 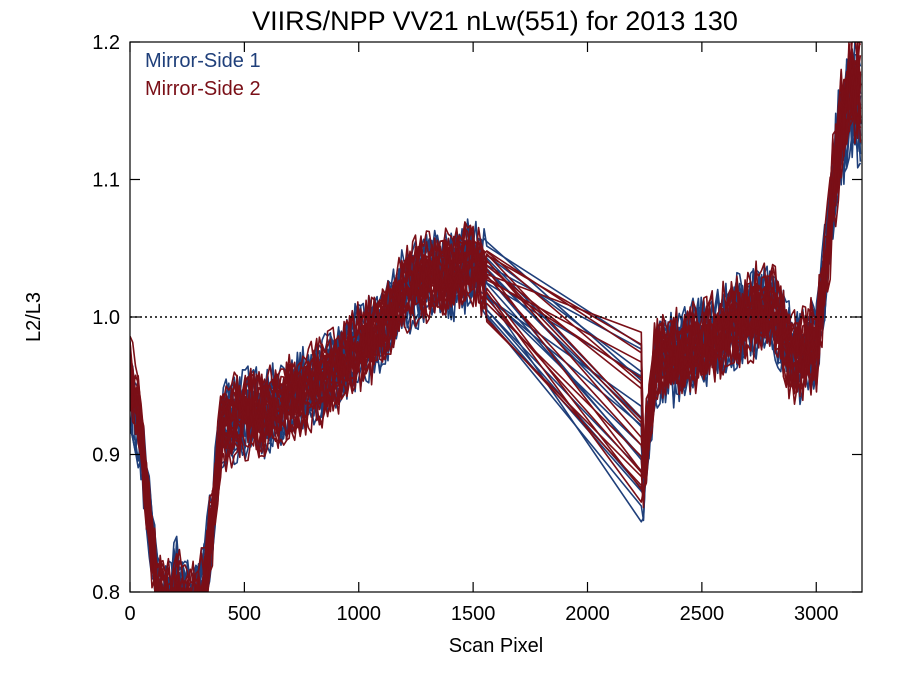 I want to click on y-tick-label: 0.9, so click(x=106, y=456).